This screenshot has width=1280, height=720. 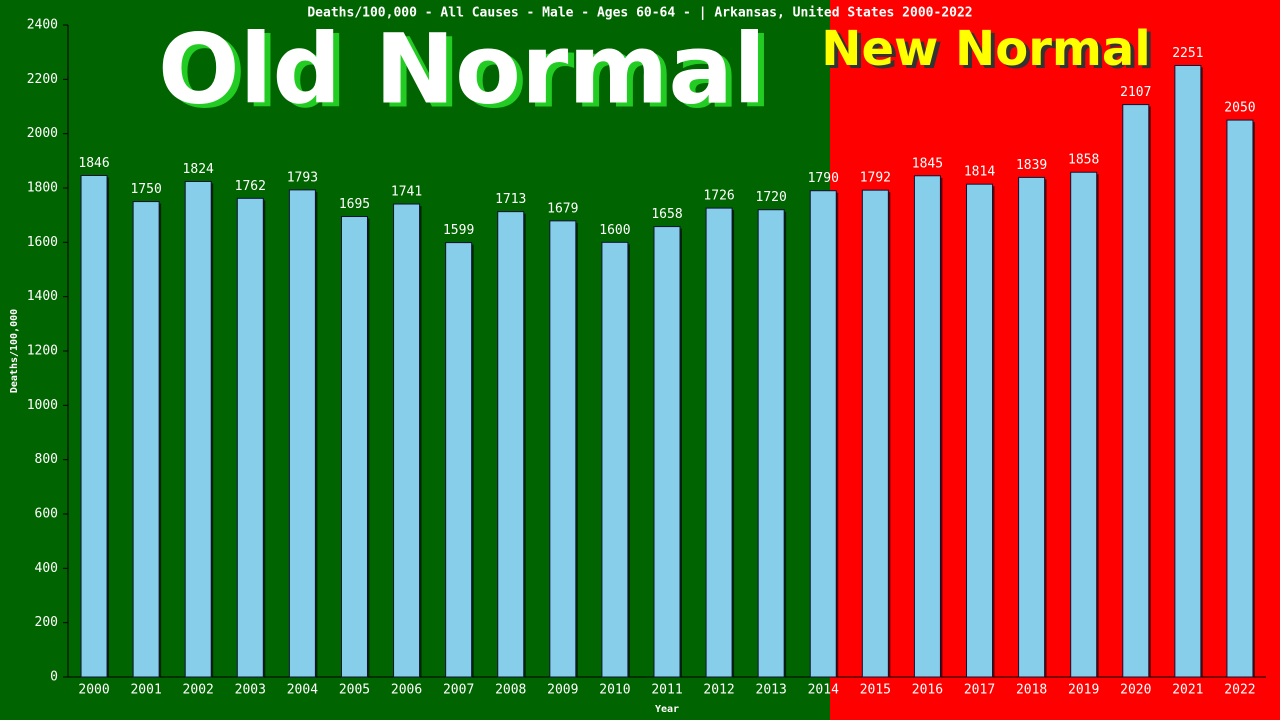 What do you see at coordinates (145, 189) in the screenshot?
I see `value-label: 1750` at bounding box center [145, 189].